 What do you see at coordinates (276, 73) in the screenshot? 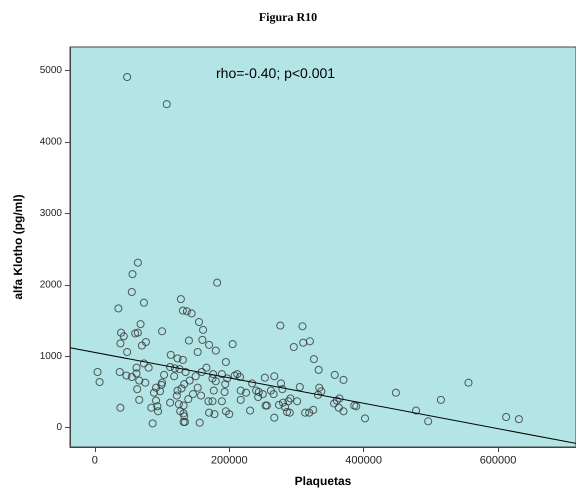
I see `annotation: rho=-0.40; p<0.001` at bounding box center [276, 73].